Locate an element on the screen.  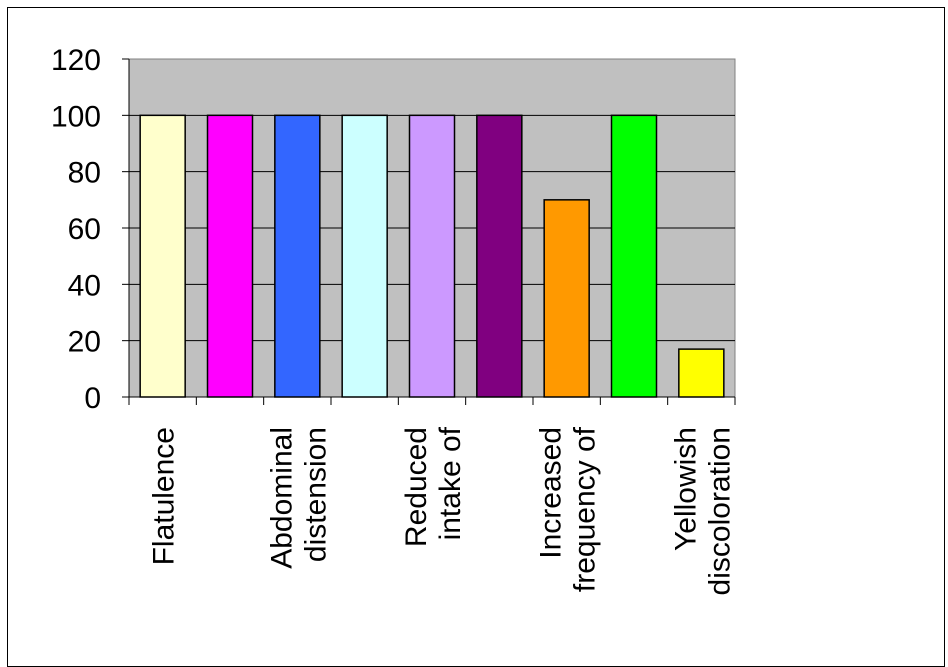
x-tick-label: Abdominal distension is located at coordinates (298, 498).